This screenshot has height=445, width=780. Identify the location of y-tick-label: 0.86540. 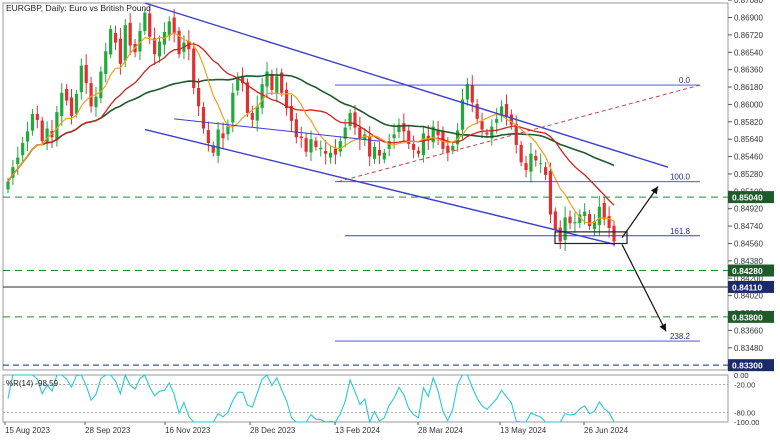
(748, 52).